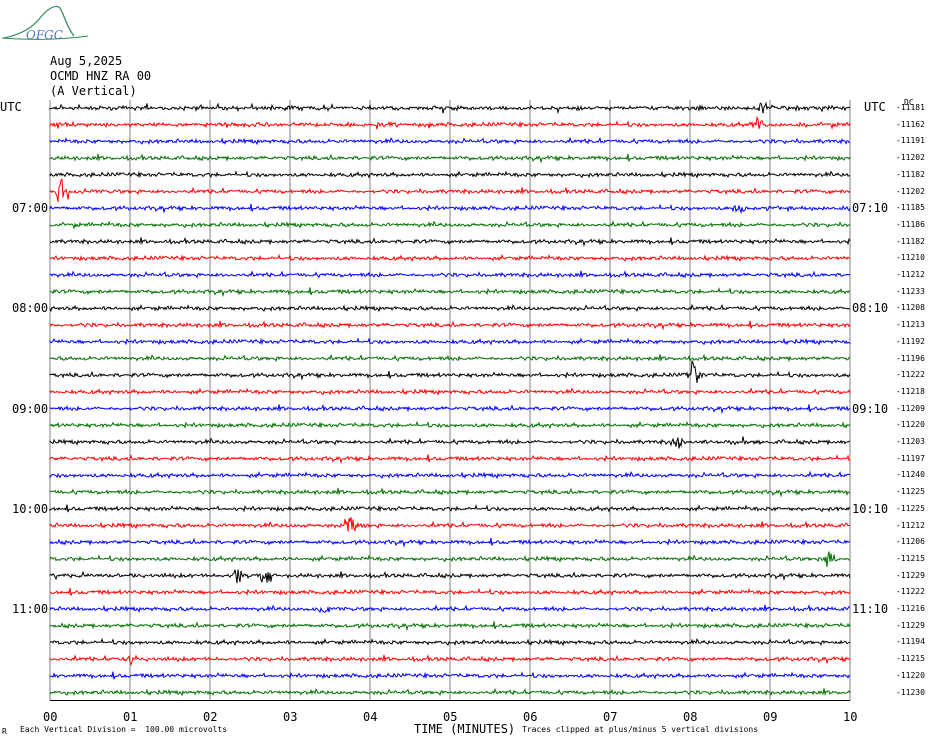 The width and height of the screenshot is (930, 744). I want to click on dc-corner-mark: DC, so click(909, 102).